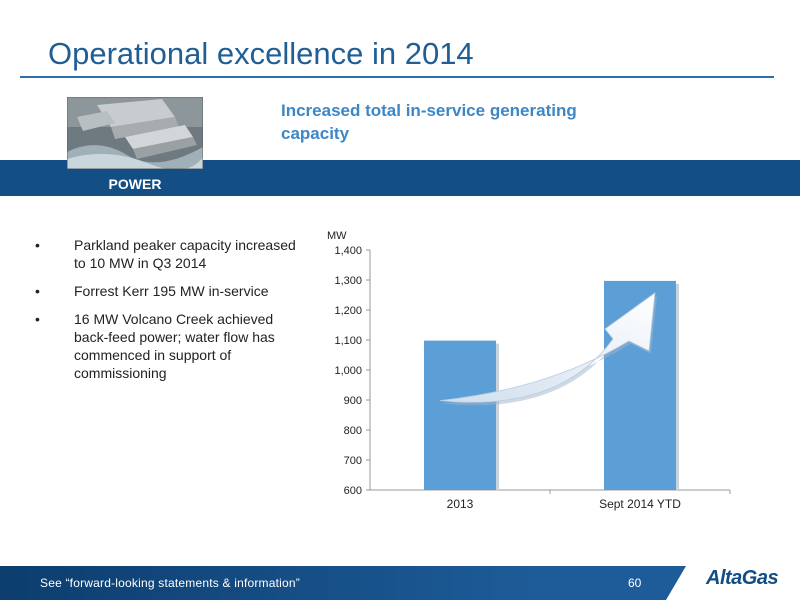  Describe the element at coordinates (348, 251) in the screenshot. I see `y-tick-label: 1,400` at that location.